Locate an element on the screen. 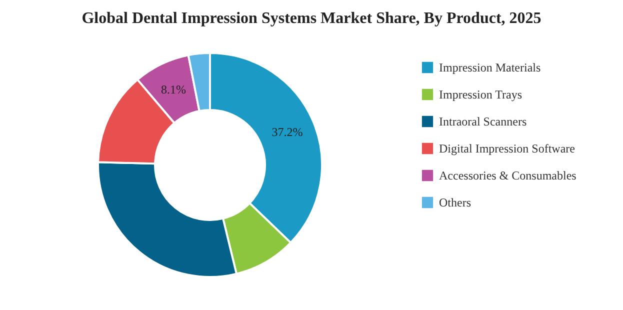 This screenshot has height=310, width=623. legend-label: Impression Materials is located at coordinates (490, 67).